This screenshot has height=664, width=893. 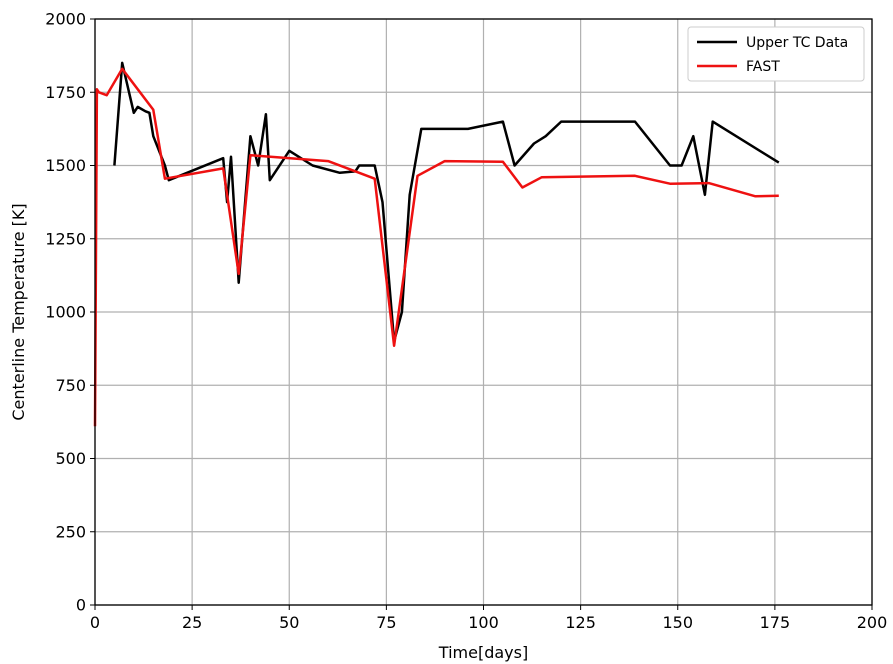 I want to click on y-tick-label: 1000, so click(x=65, y=312).